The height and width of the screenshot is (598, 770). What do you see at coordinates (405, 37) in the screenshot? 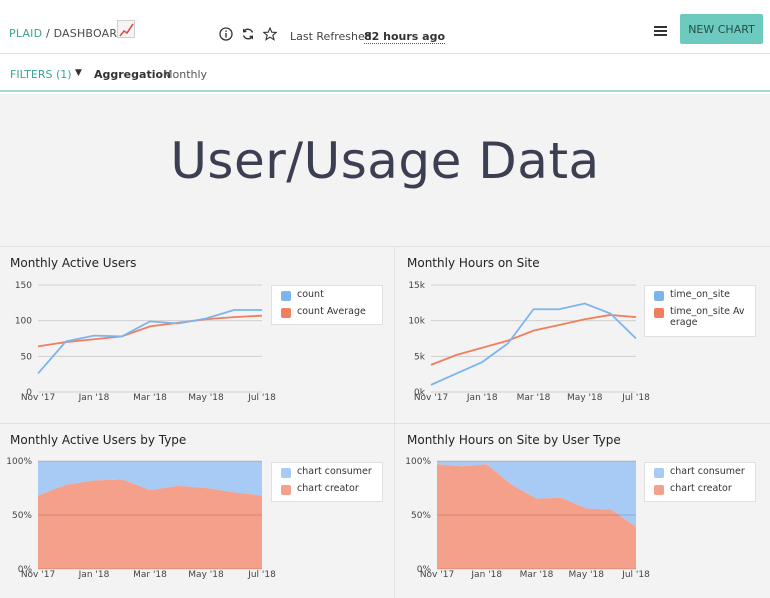
I see `last-refreshed-value: 82 hours ago` at bounding box center [405, 37].